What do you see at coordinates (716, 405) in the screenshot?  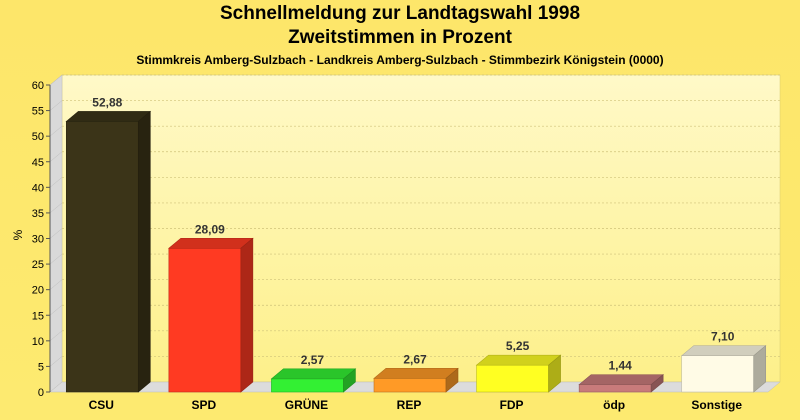 I see `x-tick-label: Sonstige` at bounding box center [716, 405].